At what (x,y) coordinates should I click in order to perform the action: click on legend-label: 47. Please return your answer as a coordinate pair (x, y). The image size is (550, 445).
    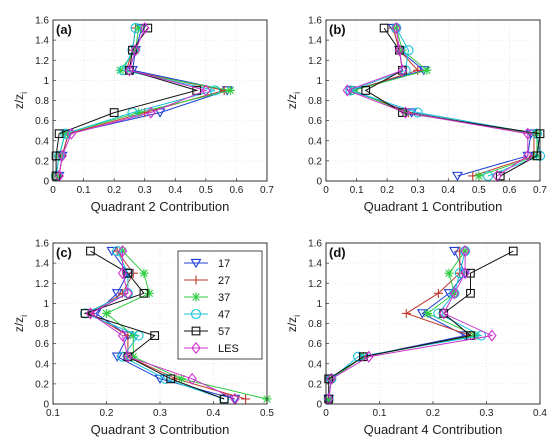
    Looking at the image, I should click on (224, 315).